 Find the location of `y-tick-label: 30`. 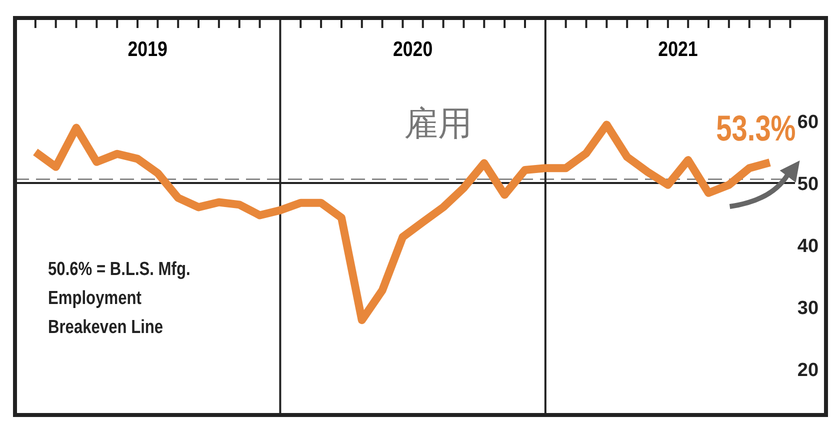

y-tick-label: 30 is located at coordinates (808, 309).